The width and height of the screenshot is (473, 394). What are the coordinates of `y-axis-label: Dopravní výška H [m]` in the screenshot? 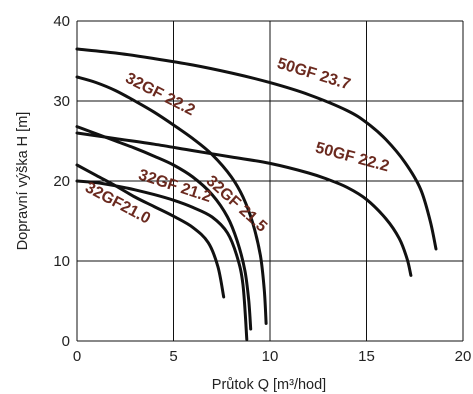 It's located at (23, 181).